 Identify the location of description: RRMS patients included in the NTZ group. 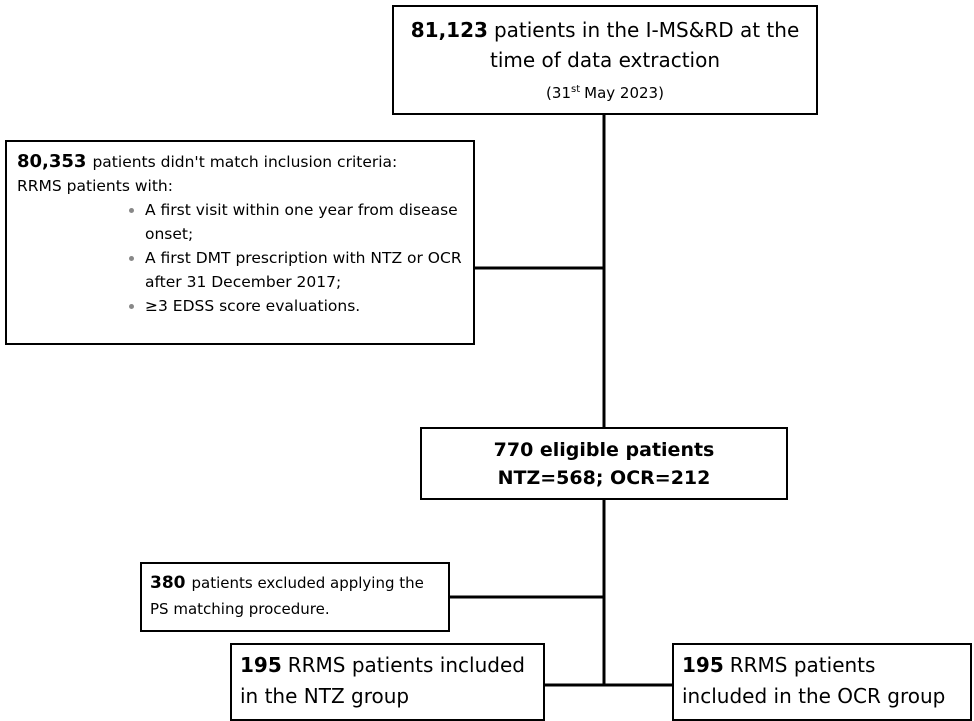
(382, 680).